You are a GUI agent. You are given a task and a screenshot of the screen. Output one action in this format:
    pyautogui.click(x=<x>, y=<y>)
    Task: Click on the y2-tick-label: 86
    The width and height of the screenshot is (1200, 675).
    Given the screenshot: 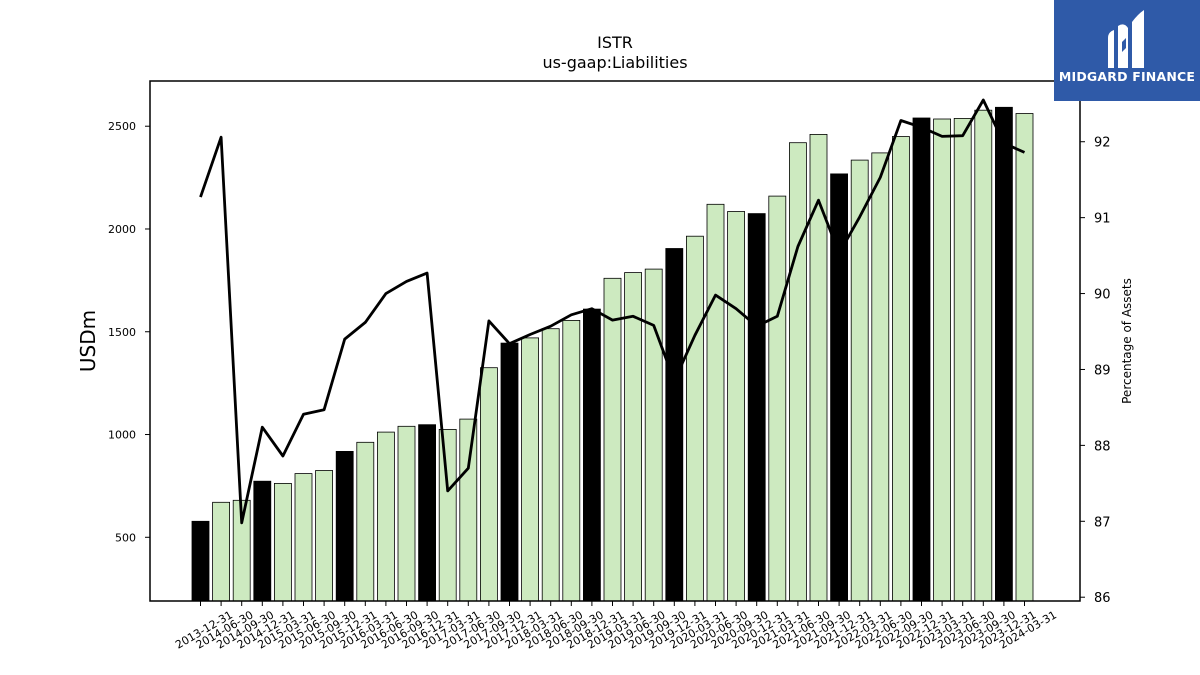 What is the action you would take?
    pyautogui.click(x=1102, y=598)
    